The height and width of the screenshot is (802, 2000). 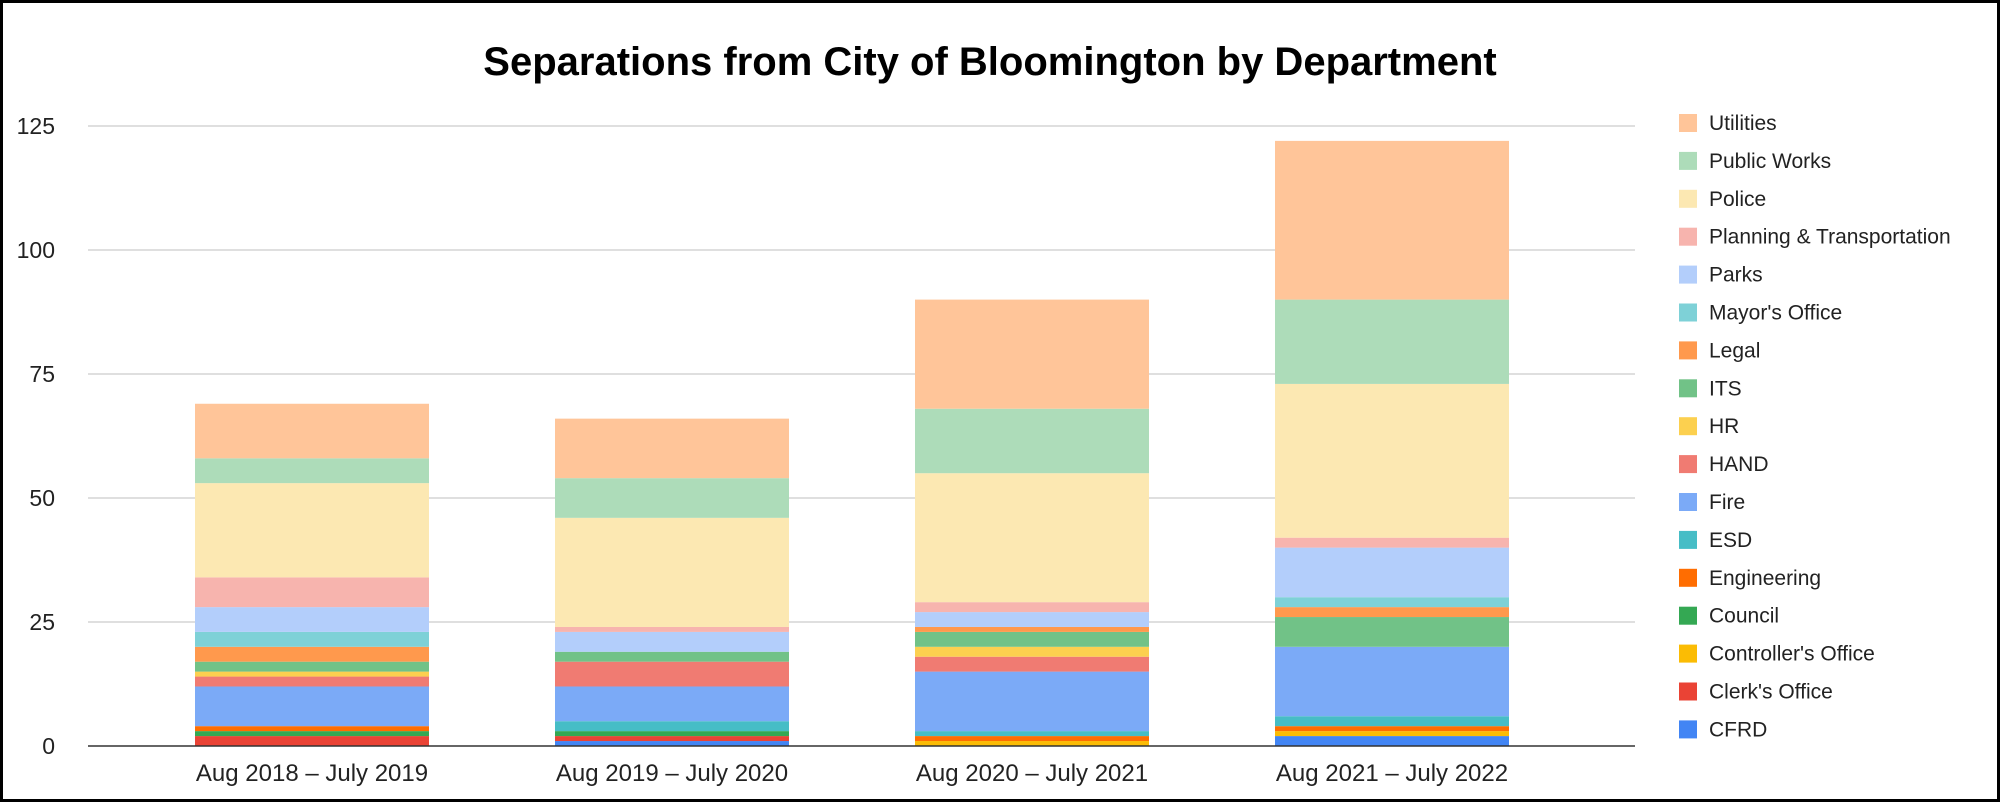 What do you see at coordinates (1743, 123) in the screenshot?
I see `legend-label: Utilities` at bounding box center [1743, 123].